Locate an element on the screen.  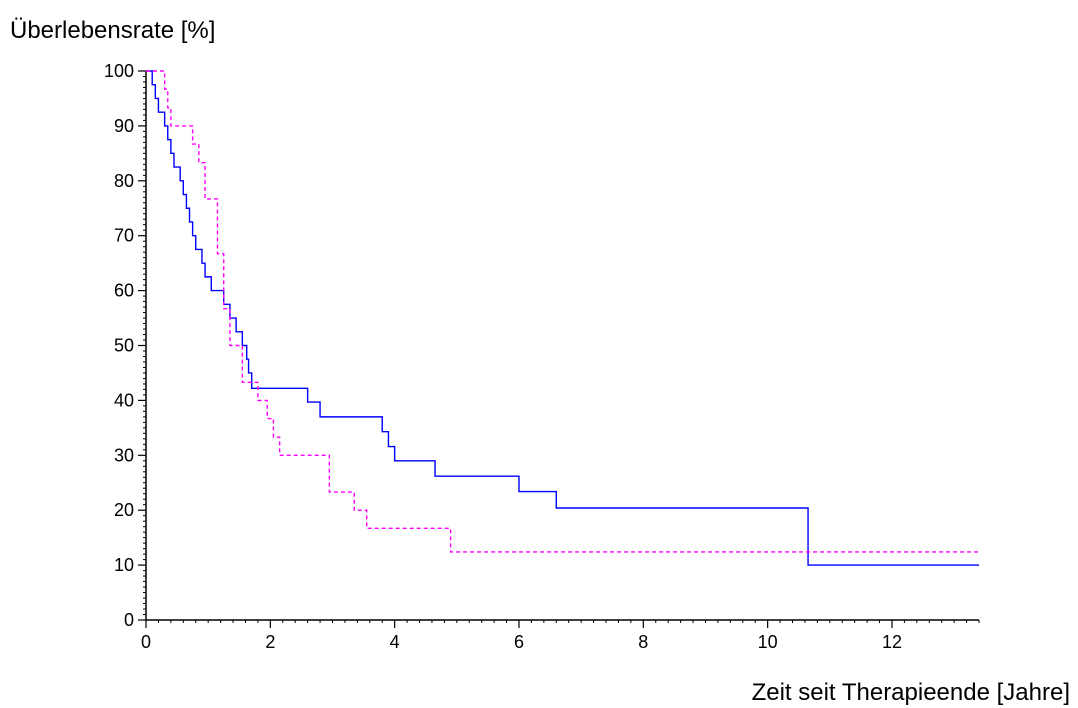
y-tick-label: 20 is located at coordinates (124, 510).